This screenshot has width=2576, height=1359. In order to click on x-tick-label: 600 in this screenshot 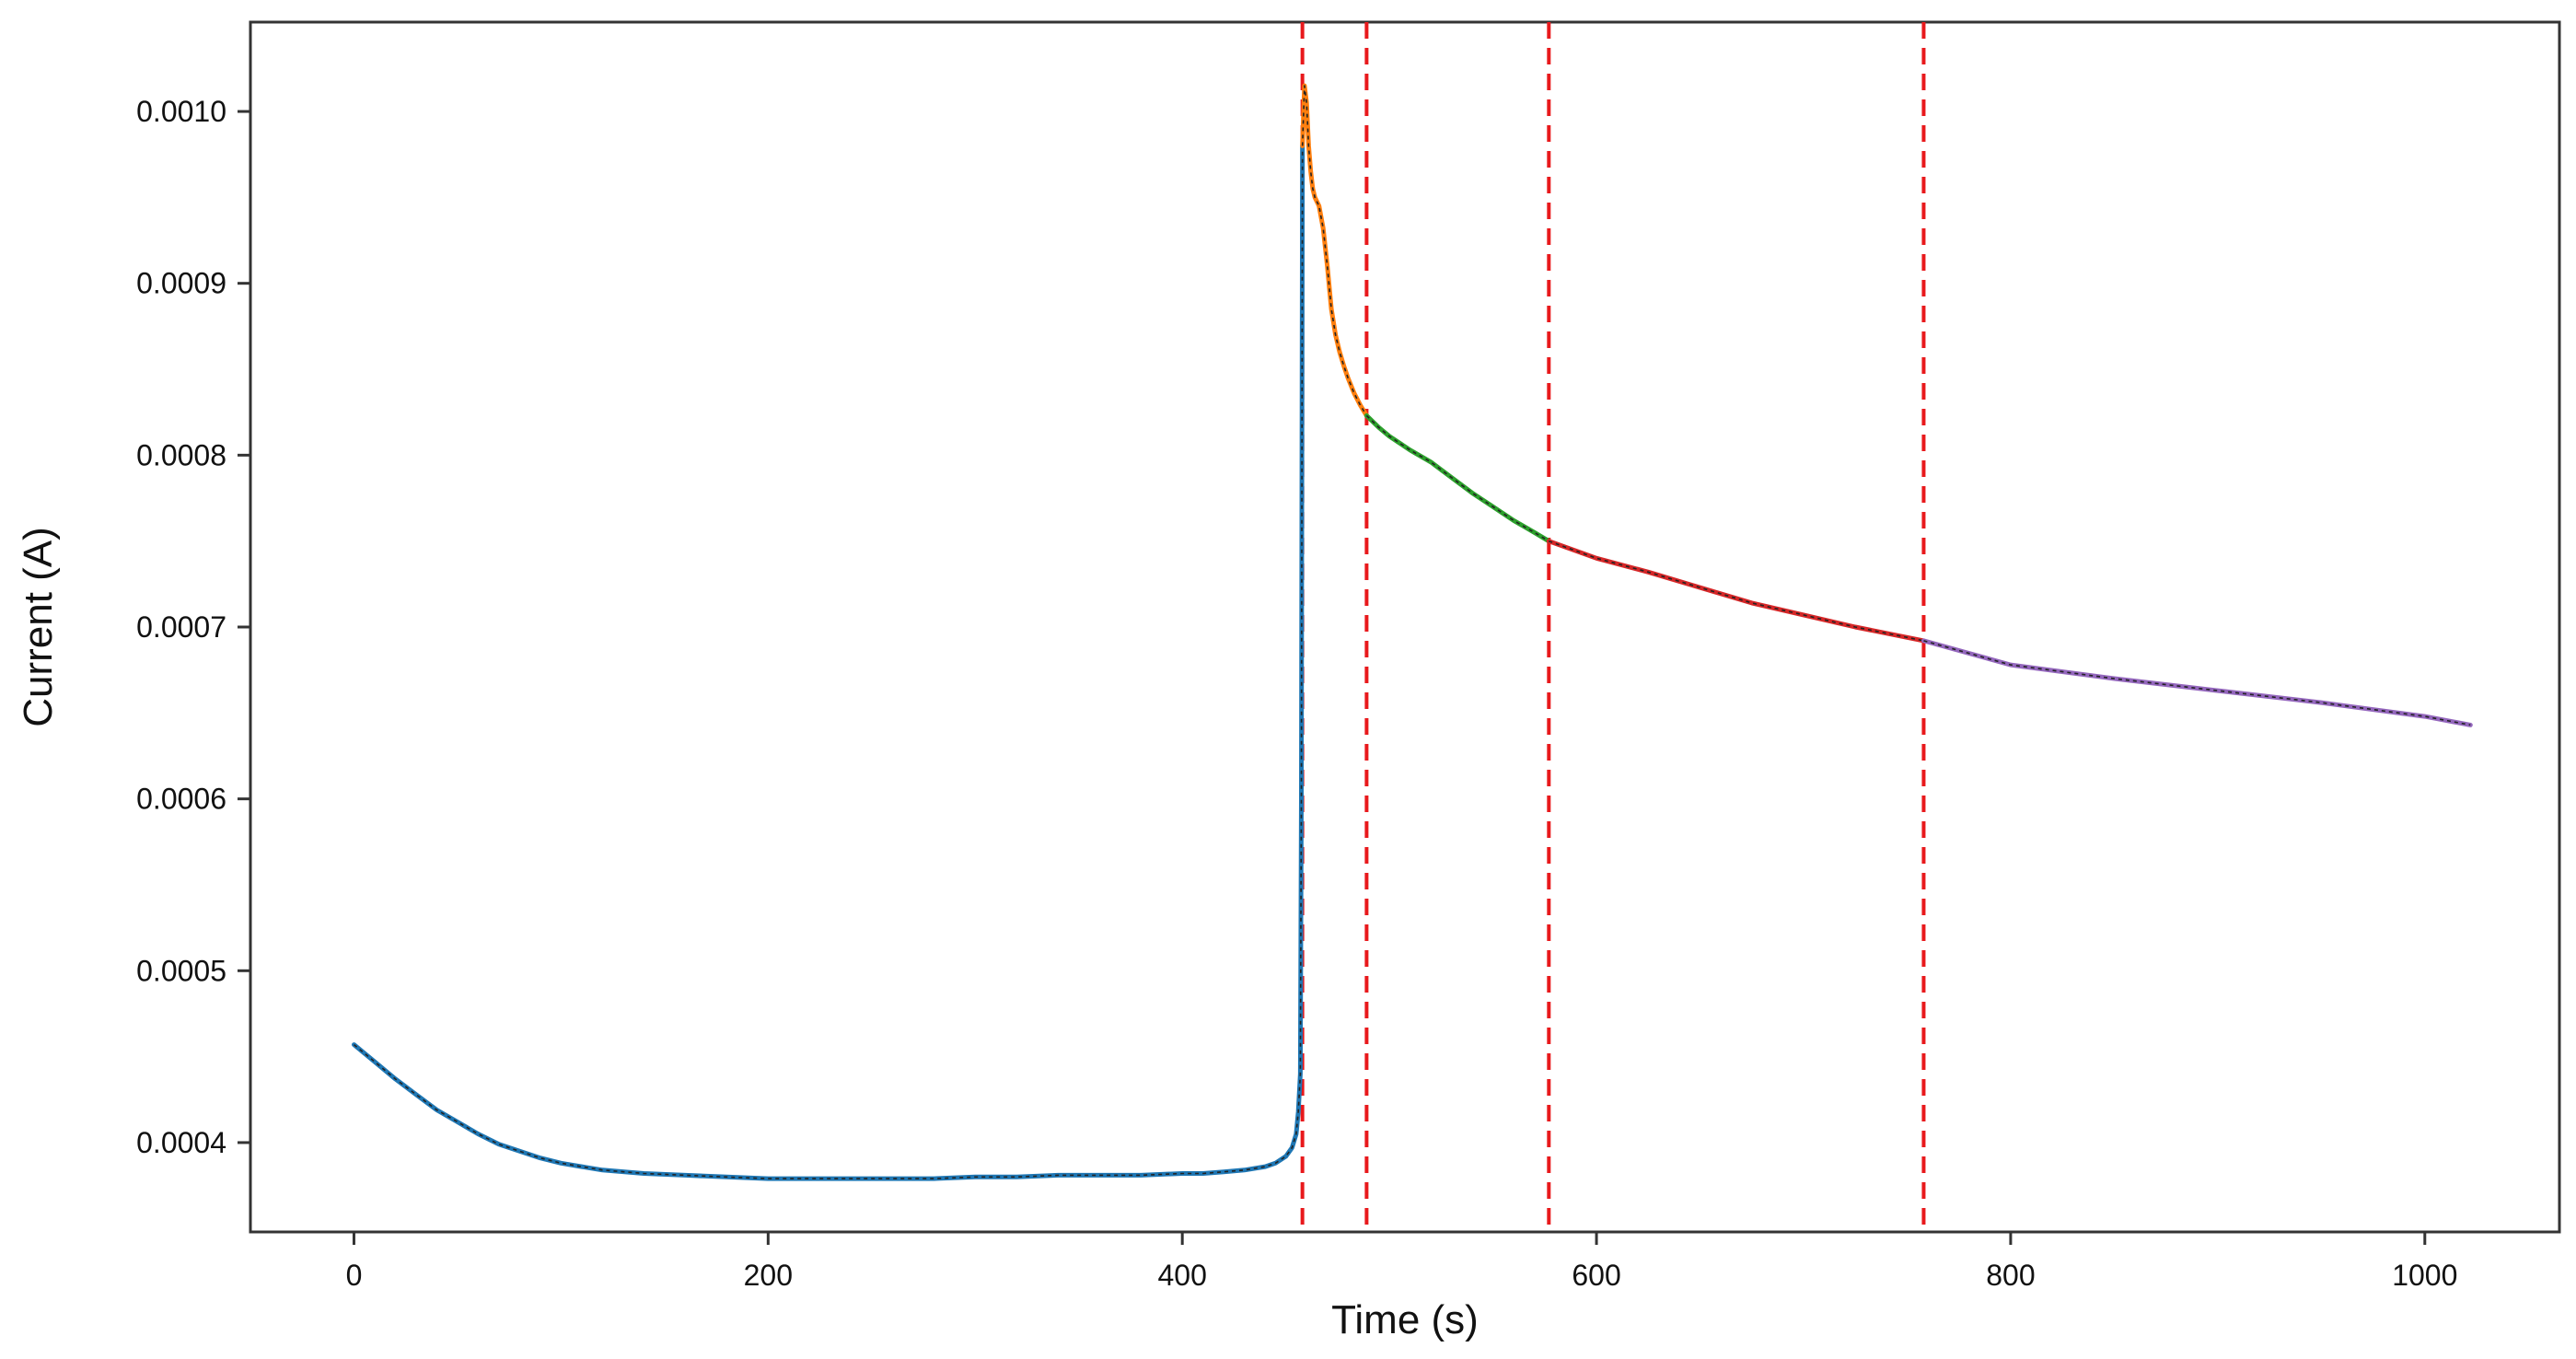, I will do `click(1596, 1275)`.